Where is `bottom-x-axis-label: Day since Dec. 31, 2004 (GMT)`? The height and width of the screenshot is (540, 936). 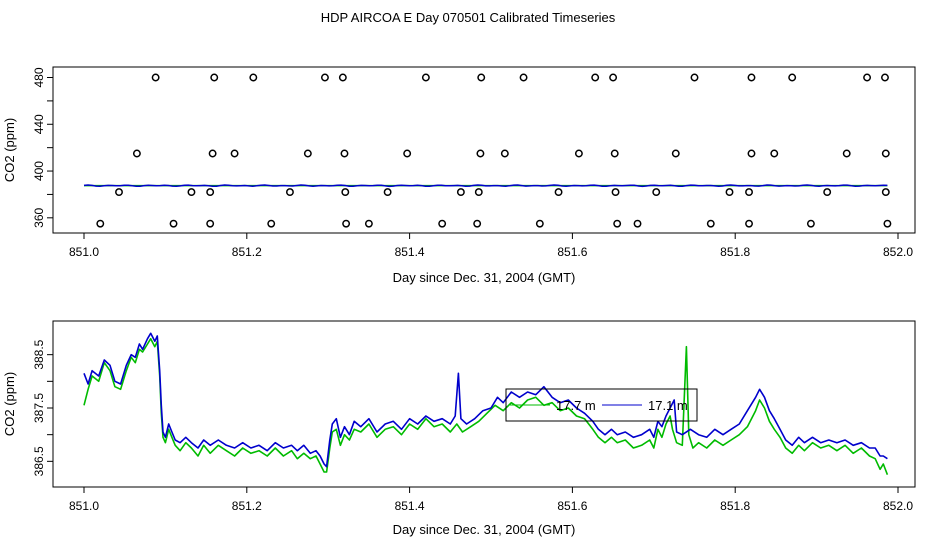
bottom-x-axis-label: Day since Dec. 31, 2004 (GMT) is located at coordinates (484, 529).